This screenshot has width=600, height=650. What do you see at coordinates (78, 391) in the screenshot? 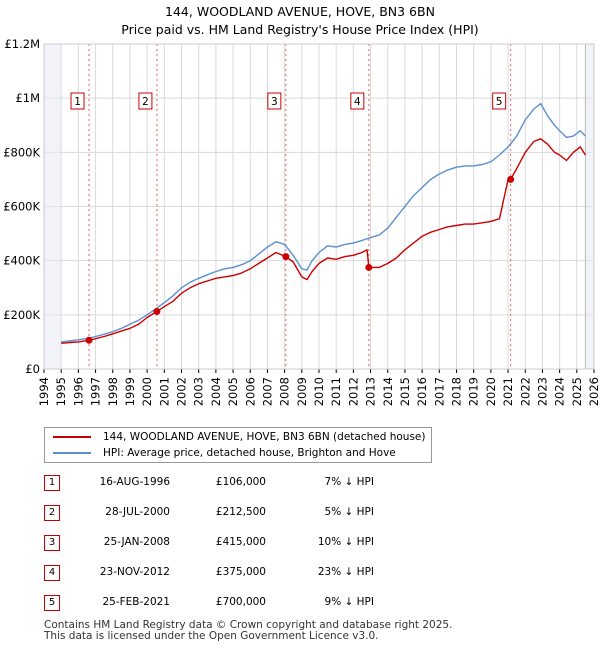
I see `x-tick-label: 1996` at bounding box center [78, 391].